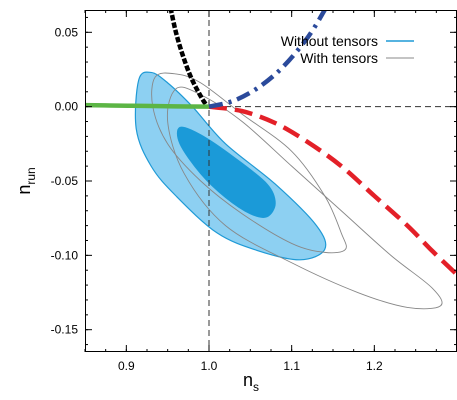 Image resolution: width=457 pixels, height=400 pixels. I want to click on y-tick-label: 0.00, so click(67, 107).